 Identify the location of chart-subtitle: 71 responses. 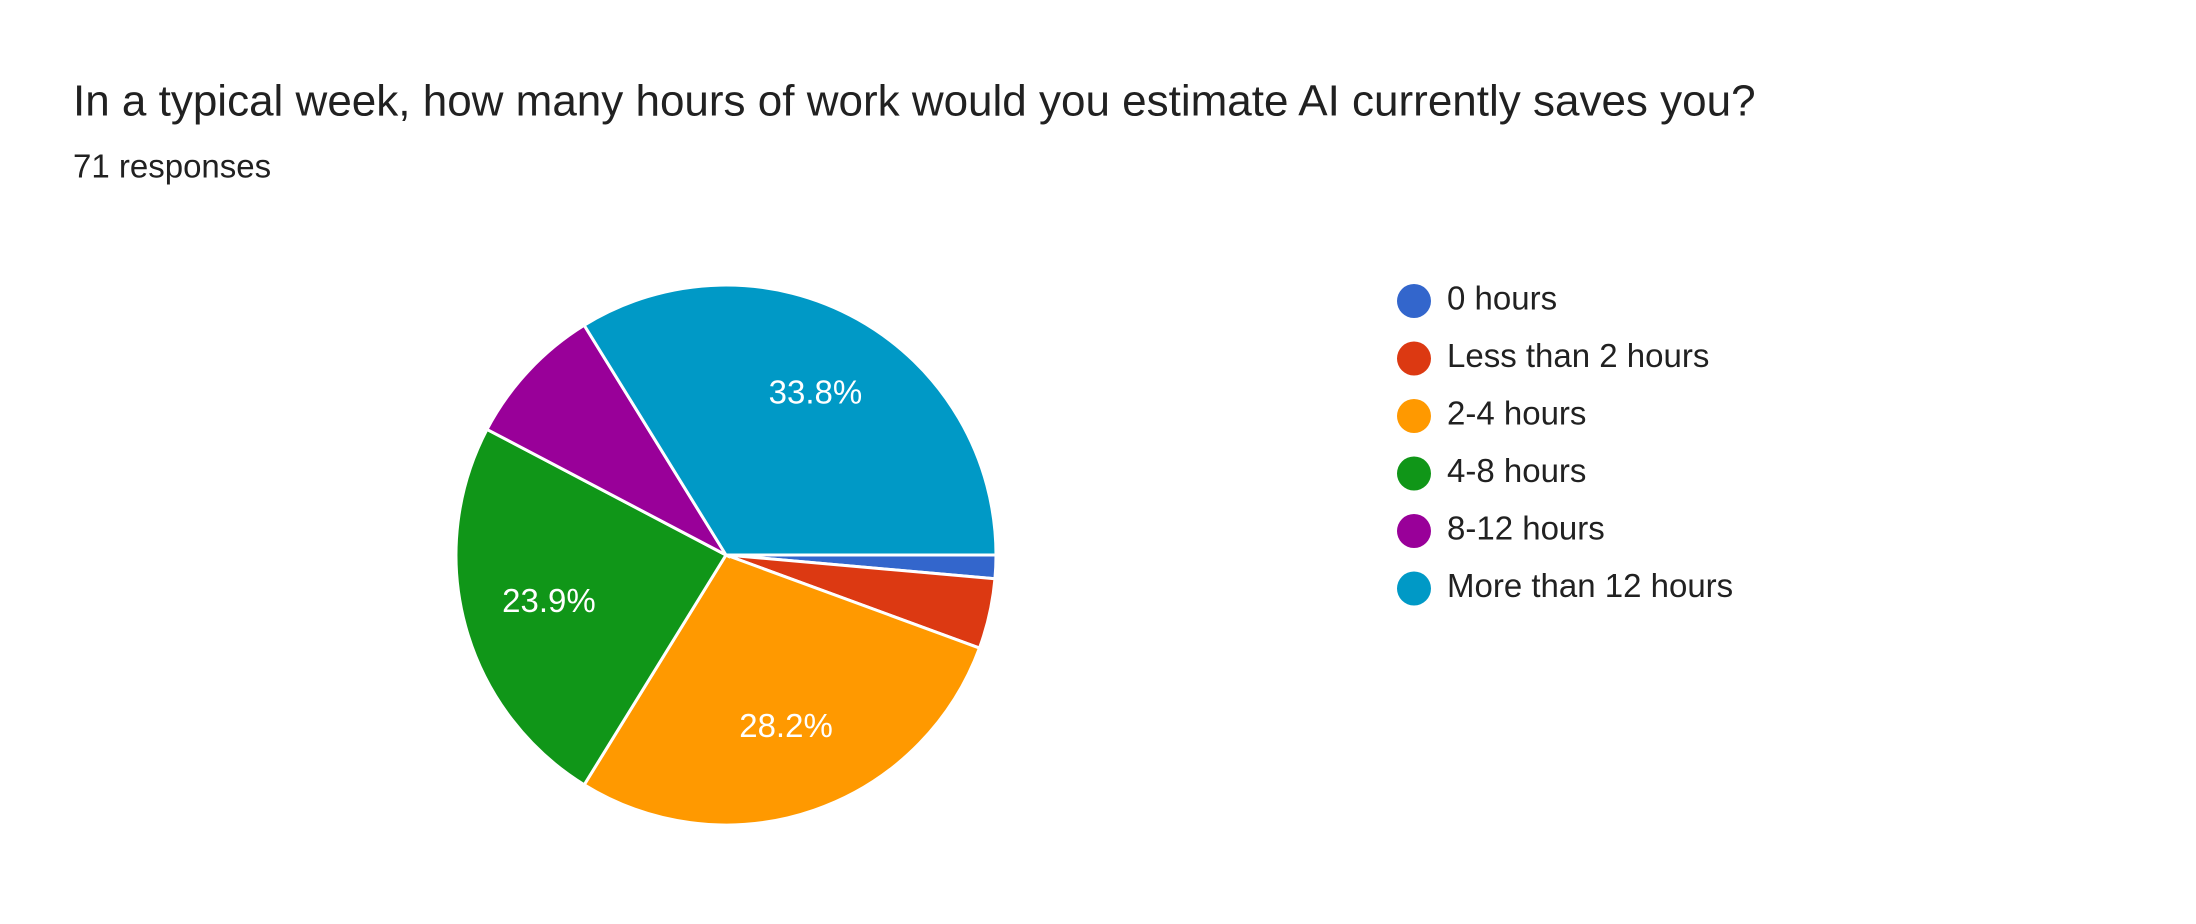
(172, 166).